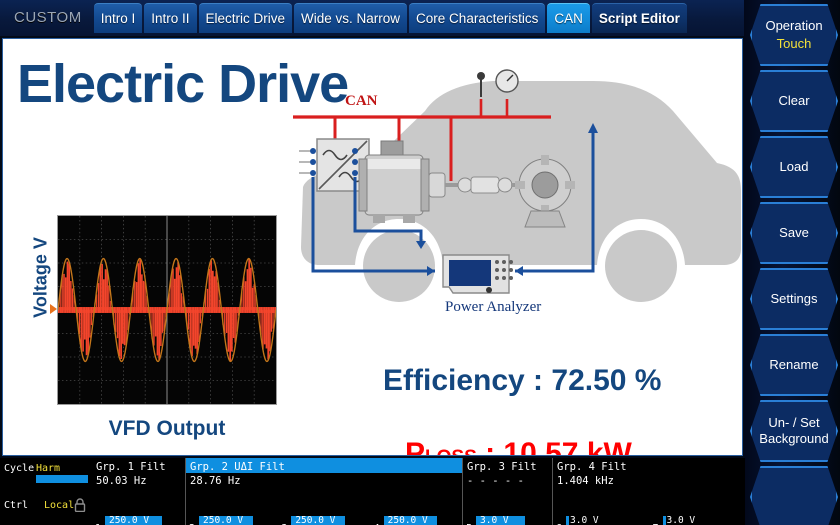 The height and width of the screenshot is (525, 840). I want to click on ctrl-row: Ctrl Local, so click(39, 505).